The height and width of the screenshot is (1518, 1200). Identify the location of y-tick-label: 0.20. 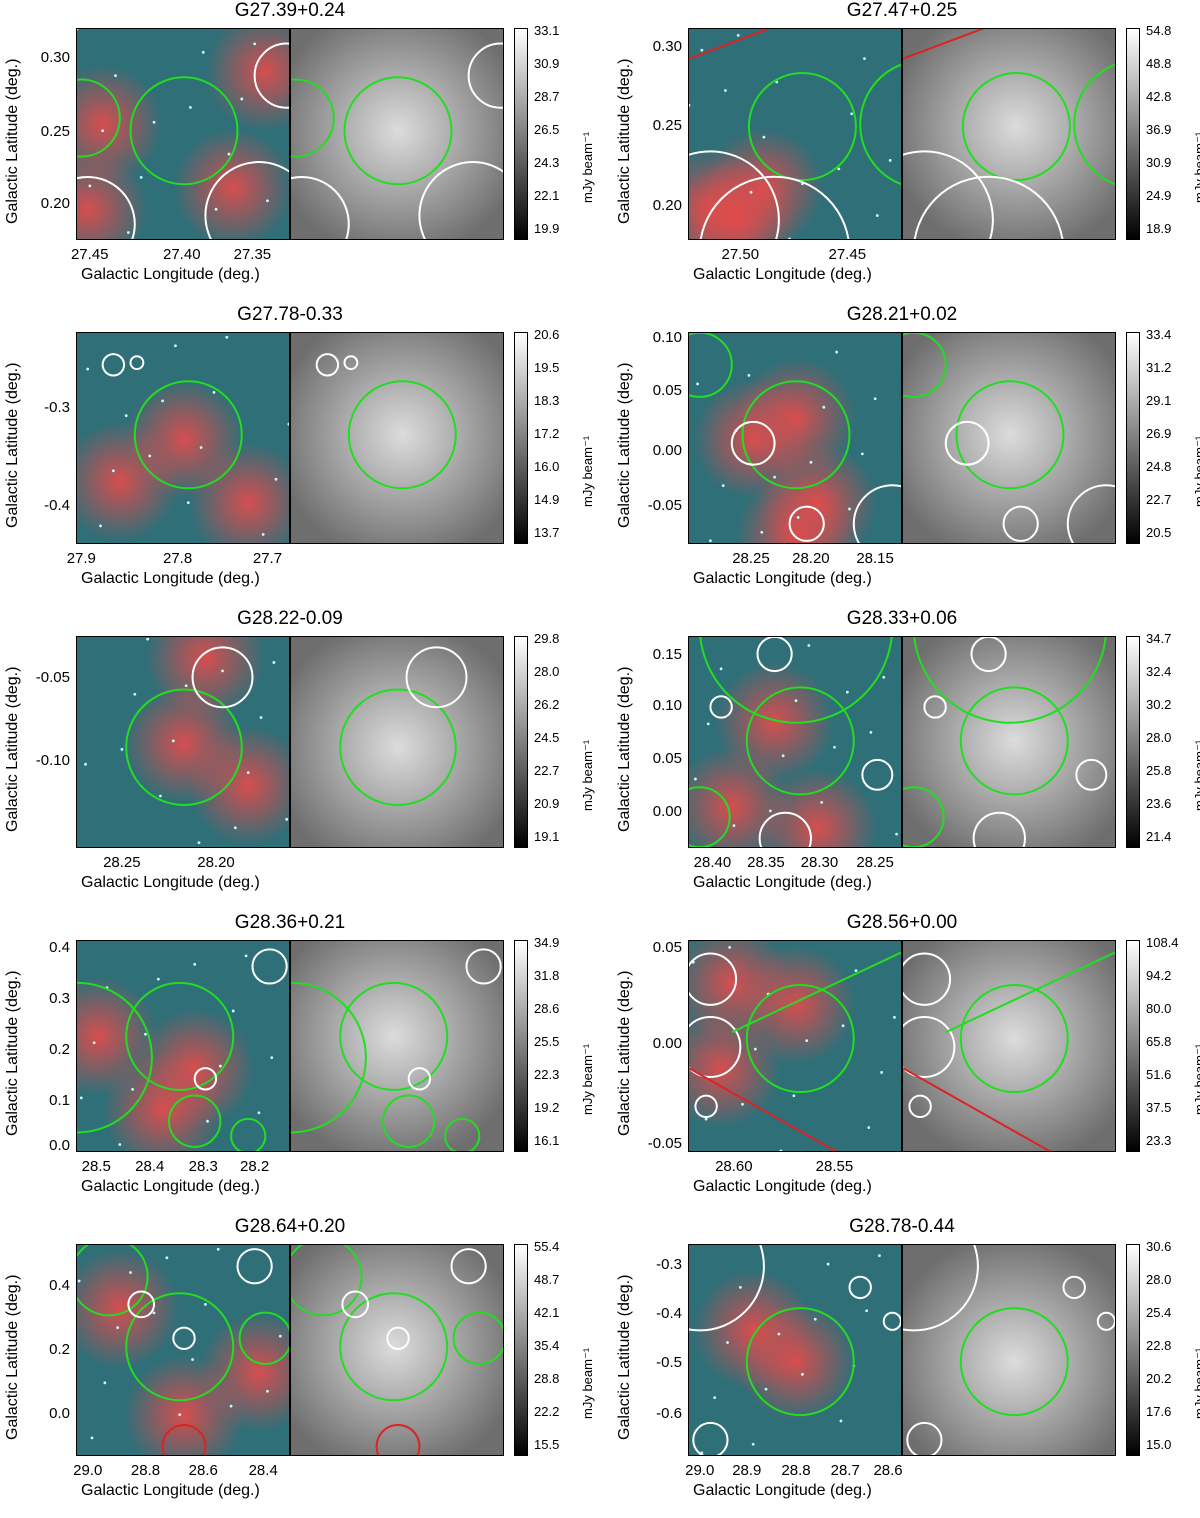
(667, 206).